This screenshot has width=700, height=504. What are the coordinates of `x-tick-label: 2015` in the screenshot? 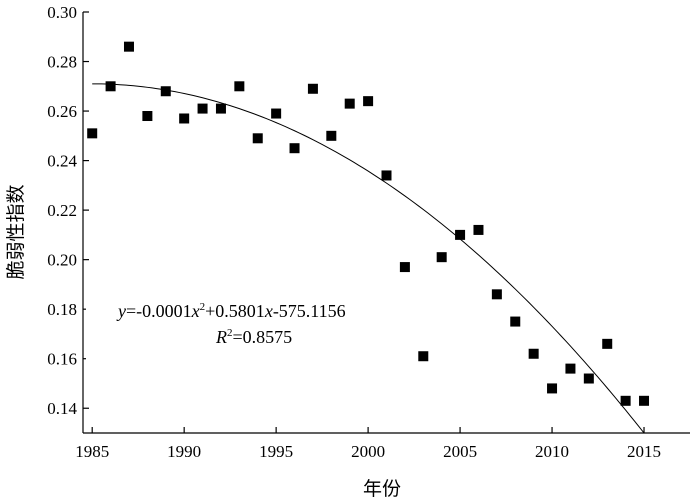 It's located at (644, 451).